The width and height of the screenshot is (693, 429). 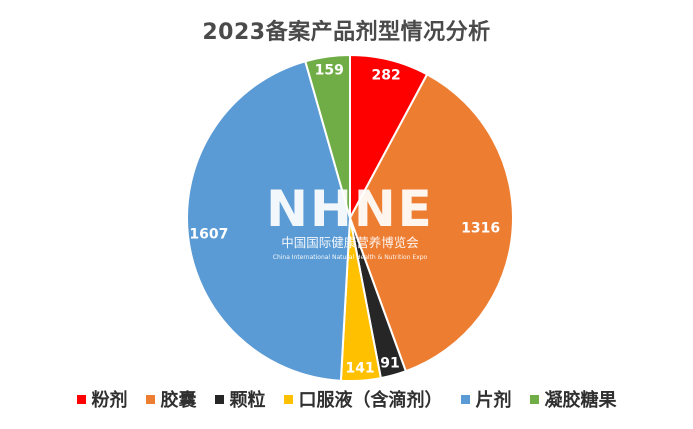 What do you see at coordinates (580, 400) in the screenshot?
I see `legend-label: 凝胶糖果` at bounding box center [580, 400].